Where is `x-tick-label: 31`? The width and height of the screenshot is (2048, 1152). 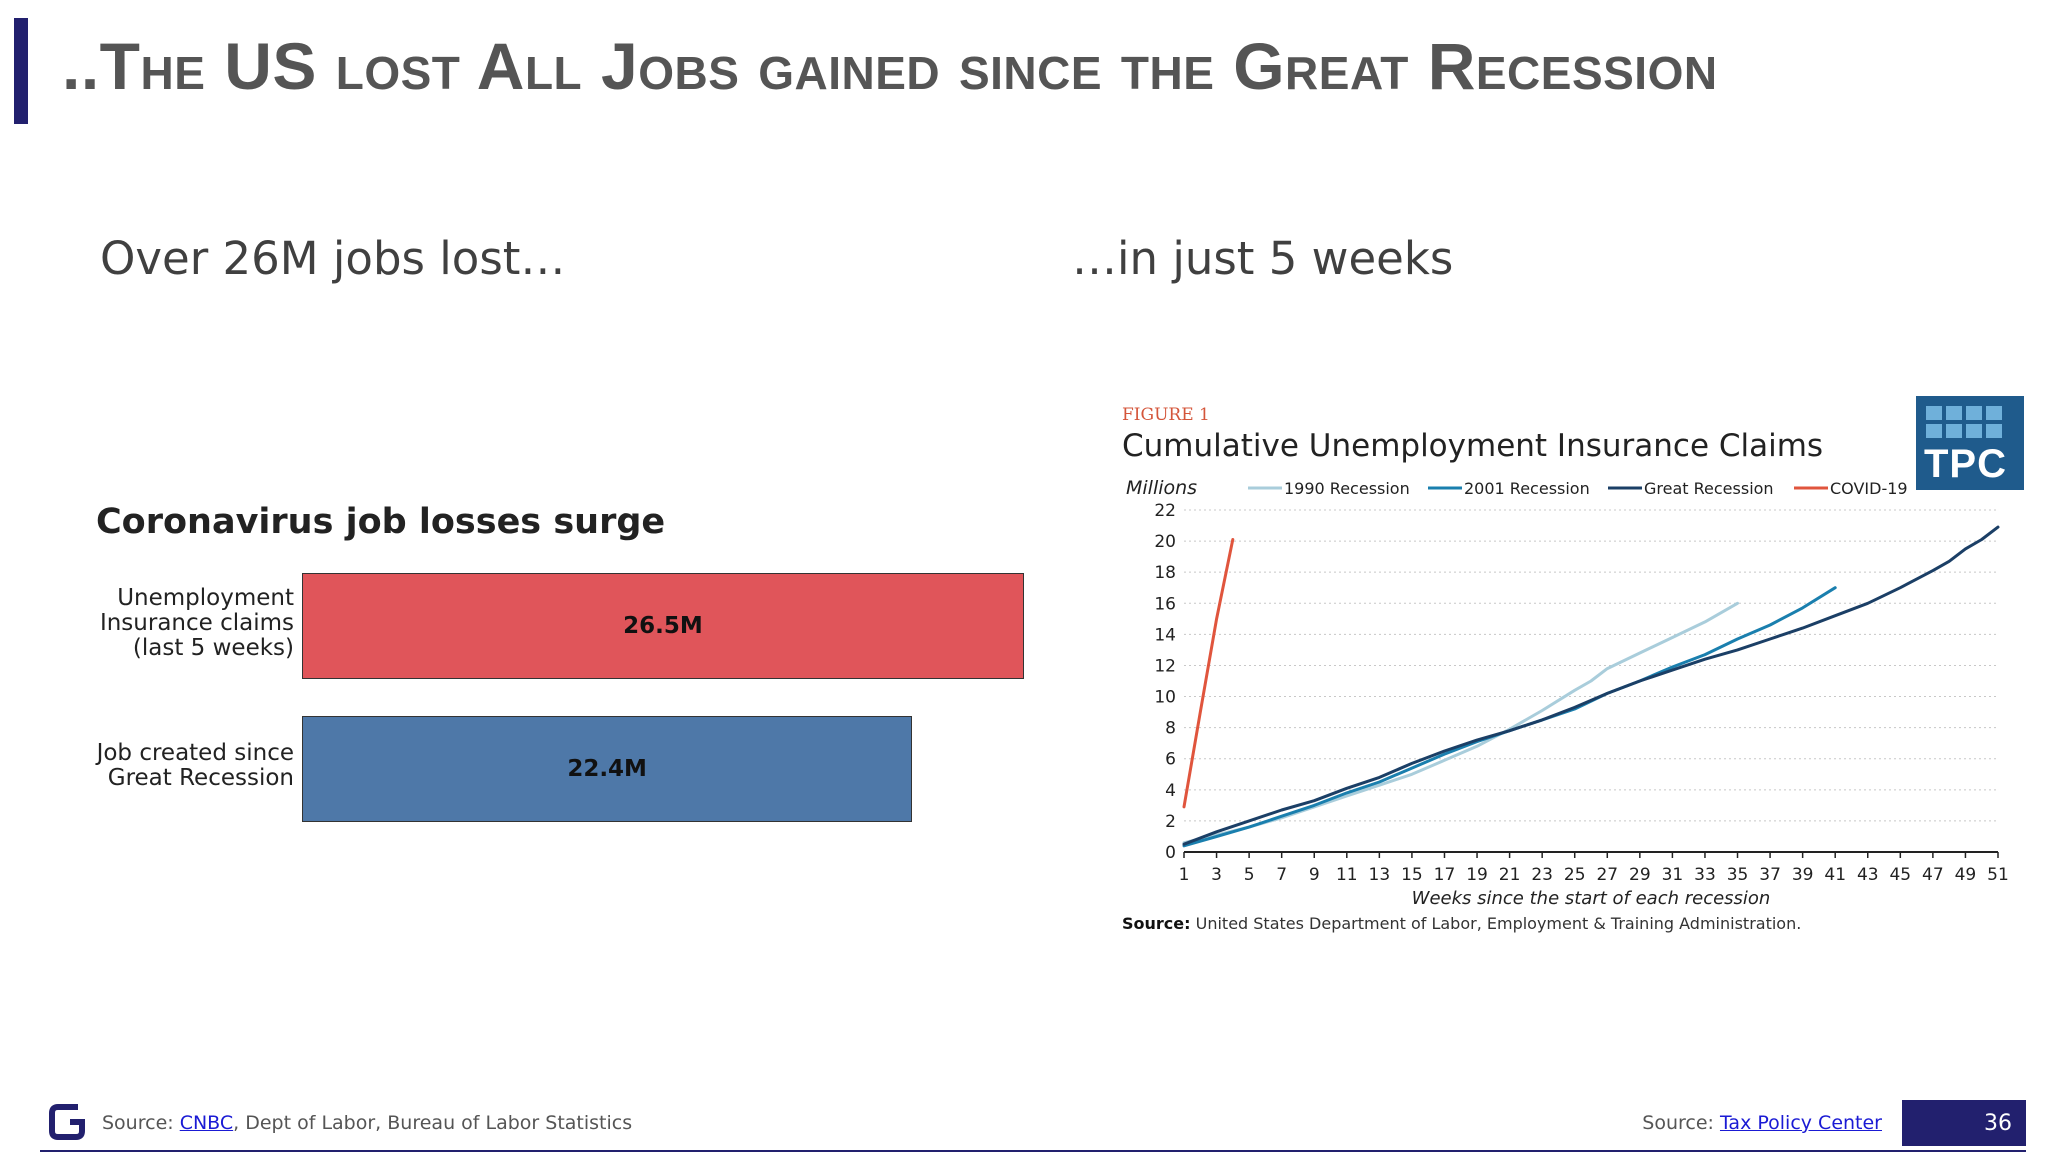
x-tick-label: 31 is located at coordinates (1673, 875).